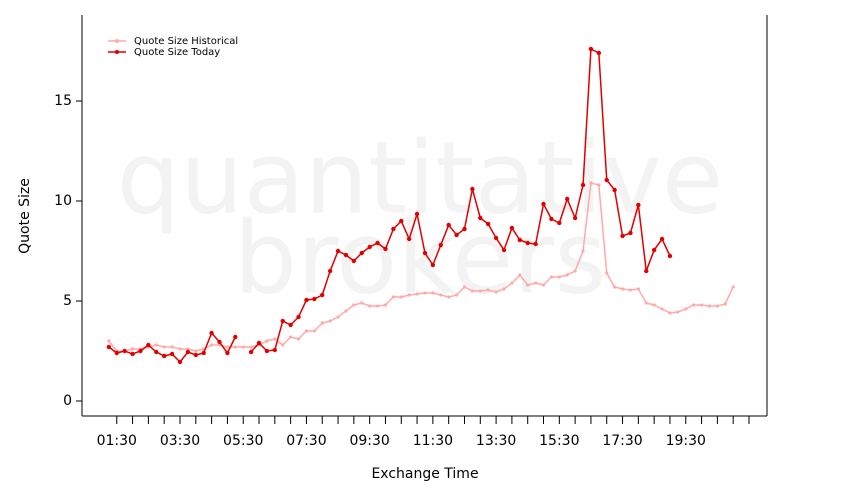 The width and height of the screenshot is (850, 500). I want to click on y-tick-label: 0, so click(67, 401).